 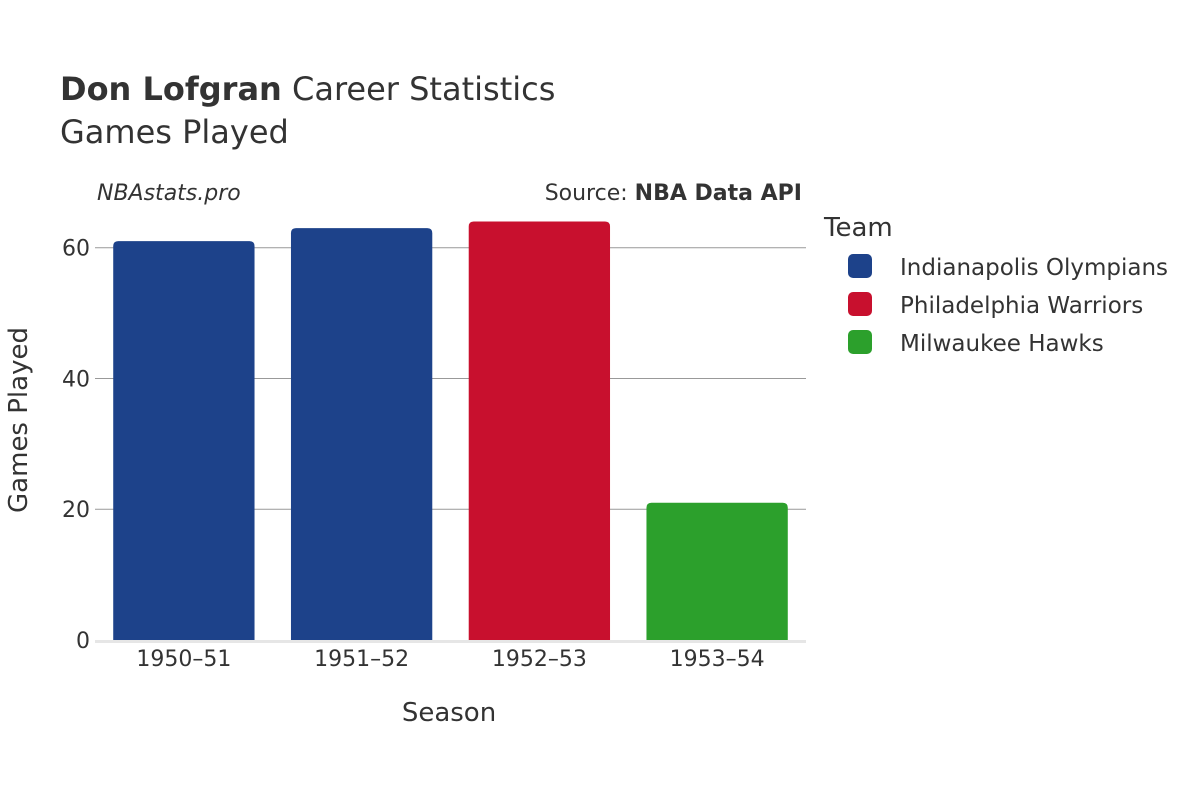 What do you see at coordinates (83, 641) in the screenshot?
I see `y-tick-label: 0` at bounding box center [83, 641].